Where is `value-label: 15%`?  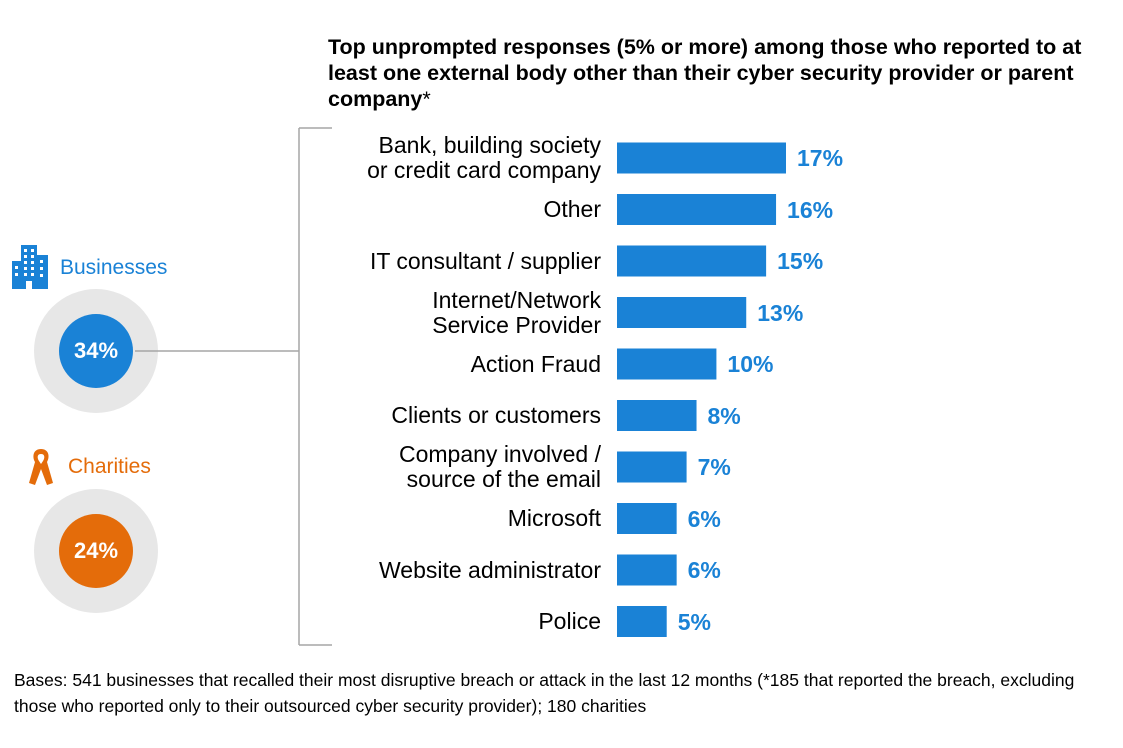
value-label: 15% is located at coordinates (800, 261).